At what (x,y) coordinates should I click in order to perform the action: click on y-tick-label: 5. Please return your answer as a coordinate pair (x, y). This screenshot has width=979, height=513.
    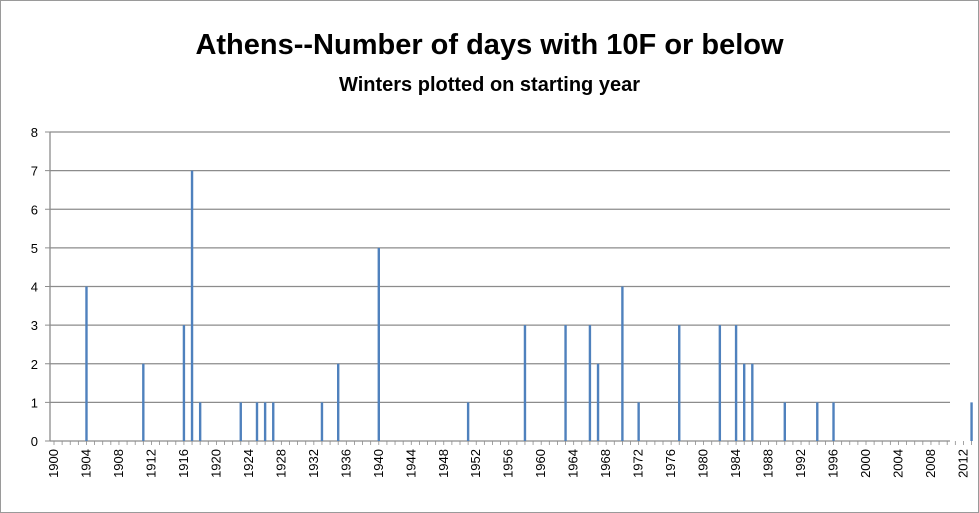
    Looking at the image, I should click on (34, 248).